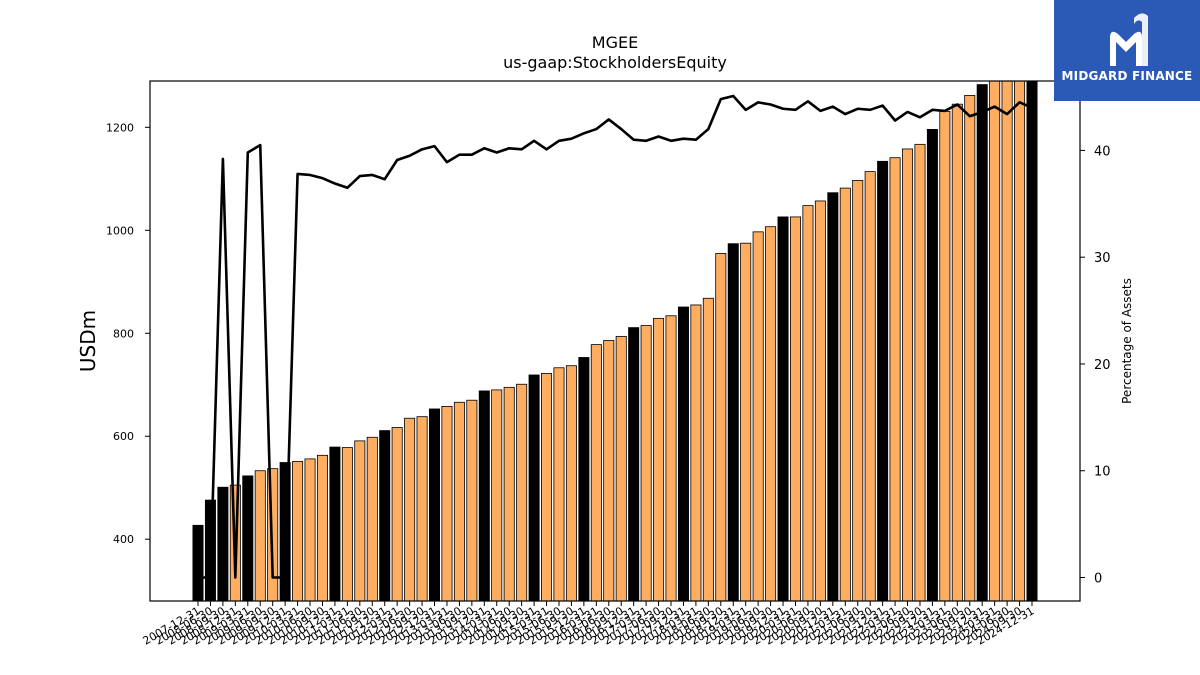 The image size is (1200, 675). Describe the element at coordinates (1102, 472) in the screenshot. I see `y2-tick-label-10: 10` at that location.